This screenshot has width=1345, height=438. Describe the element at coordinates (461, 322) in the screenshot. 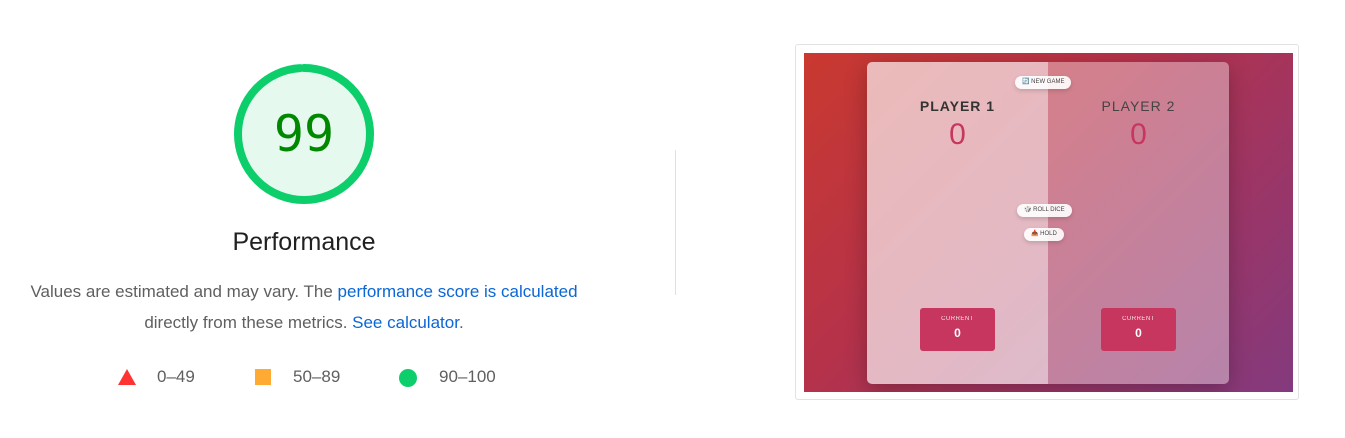

I see `desc-text-3: .` at that location.